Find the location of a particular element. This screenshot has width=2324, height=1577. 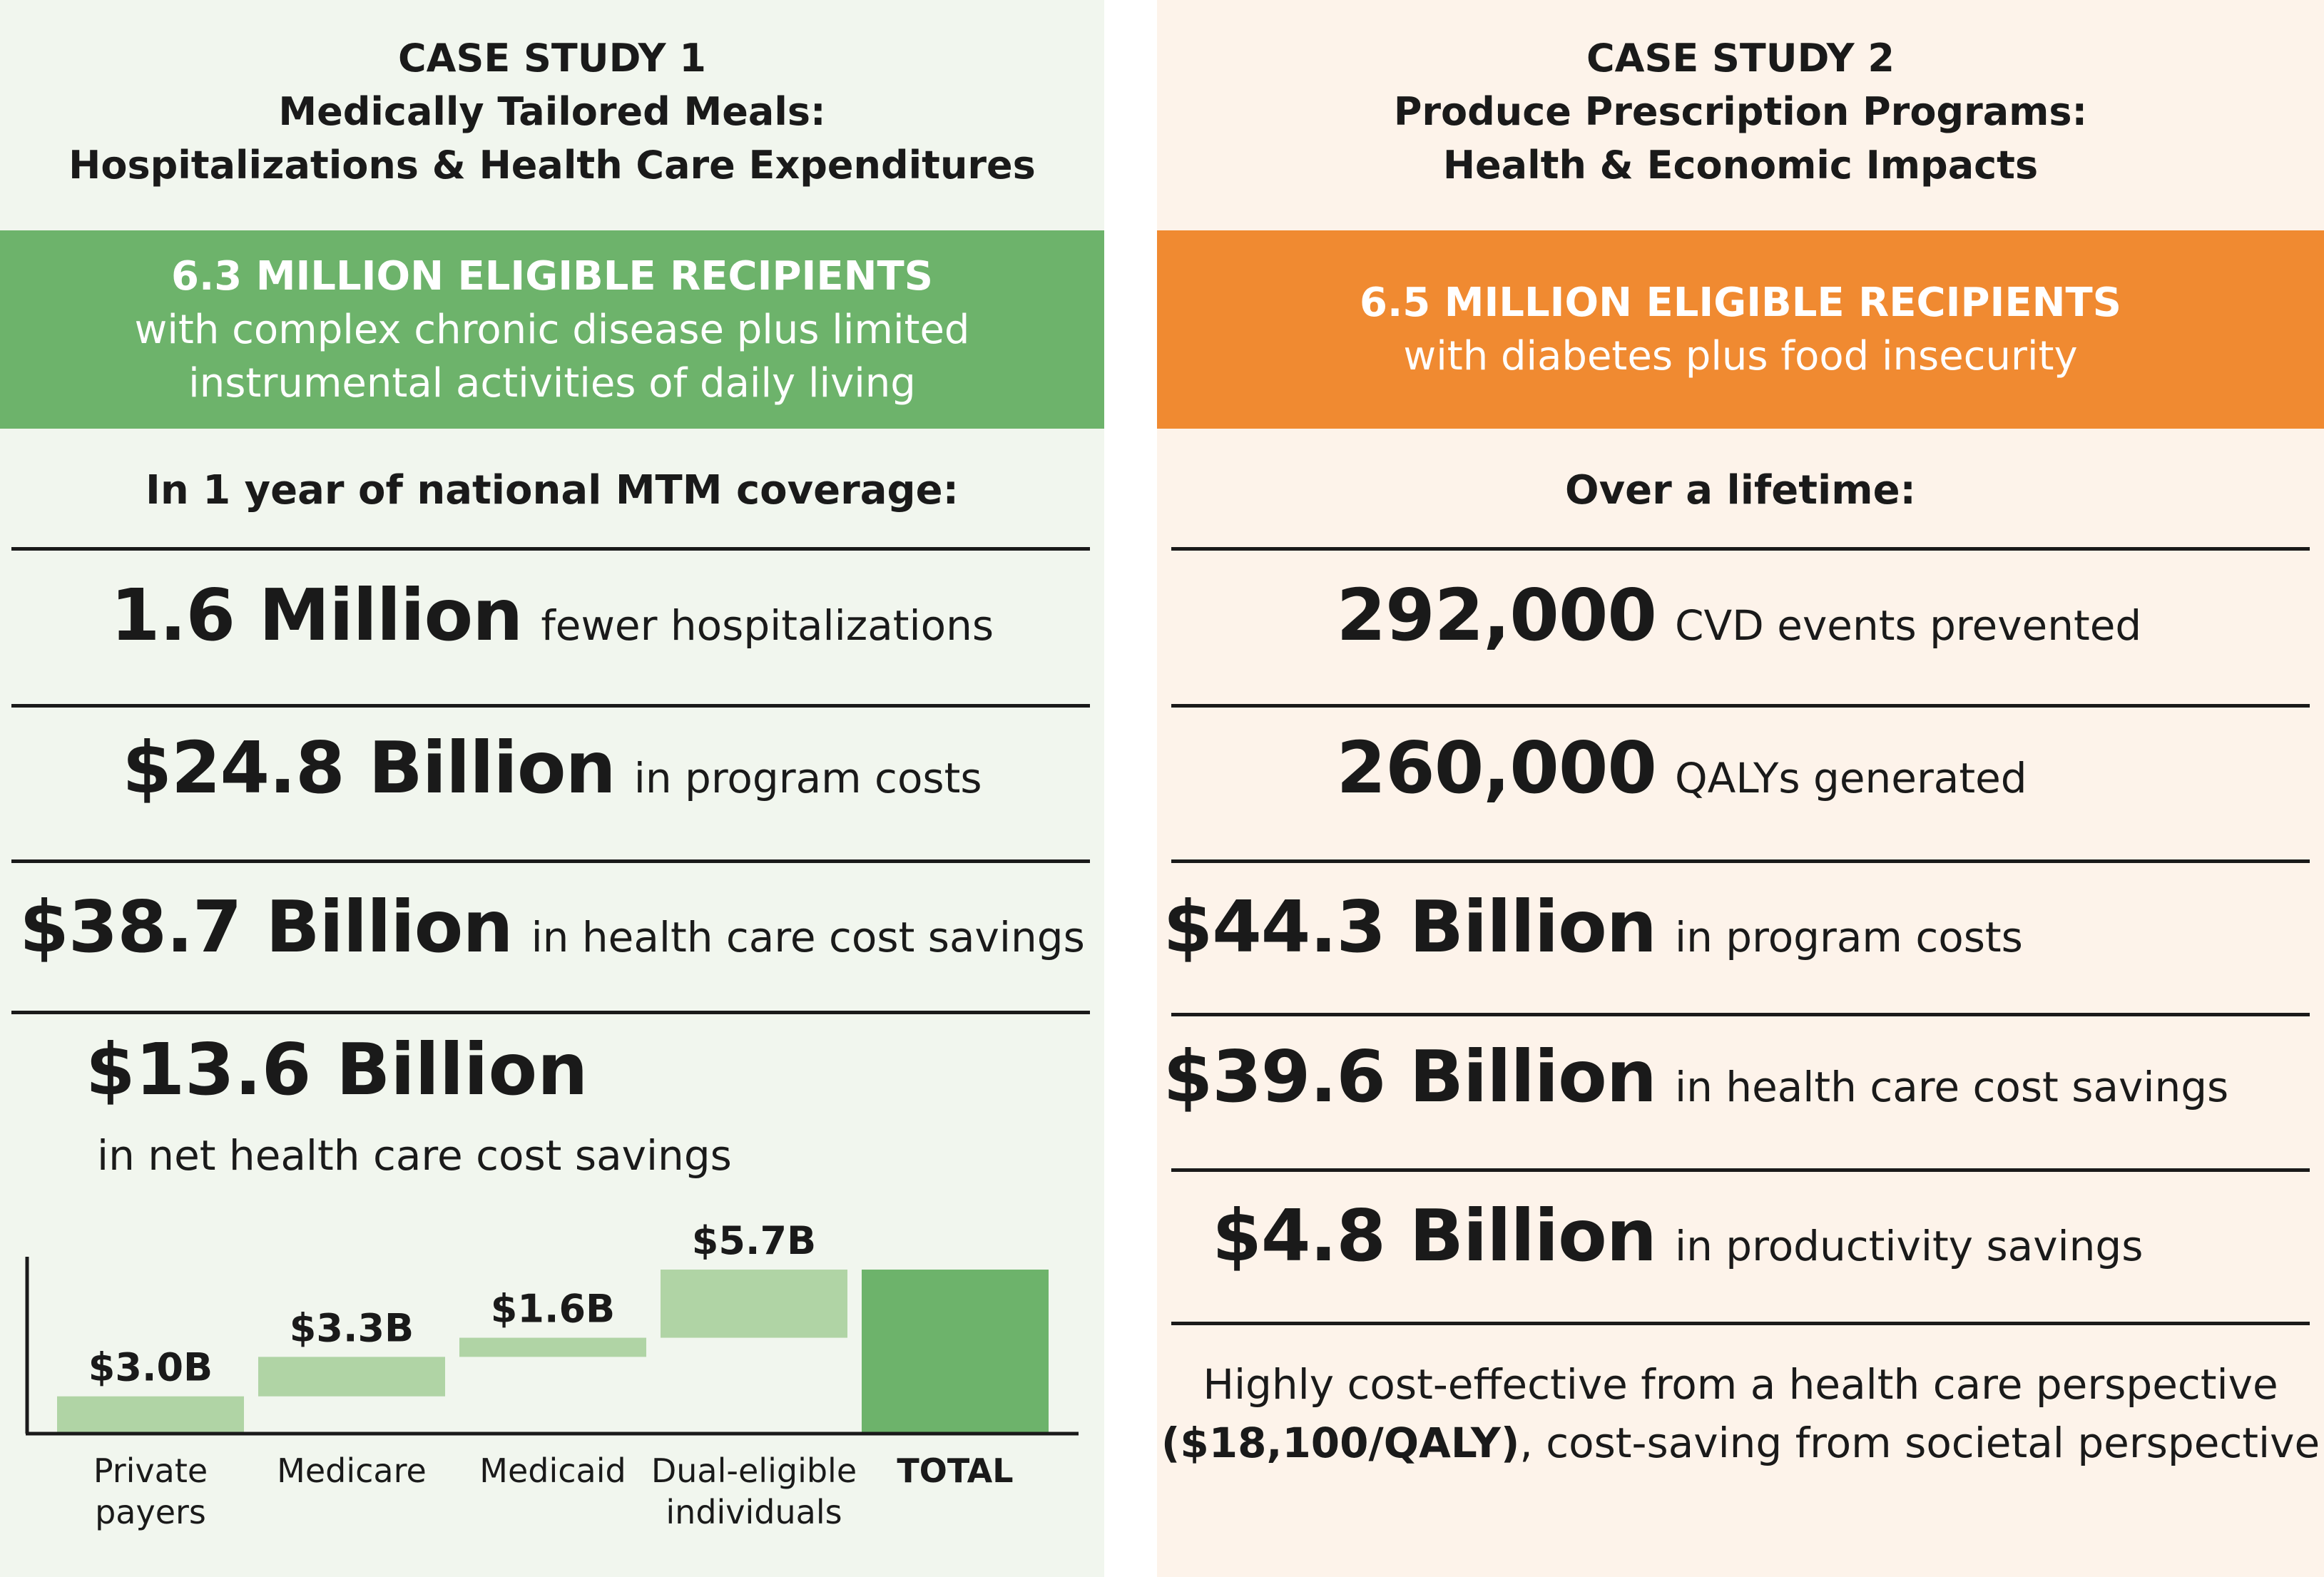

bar-value-label: $3.0B is located at coordinates (150, 1367).